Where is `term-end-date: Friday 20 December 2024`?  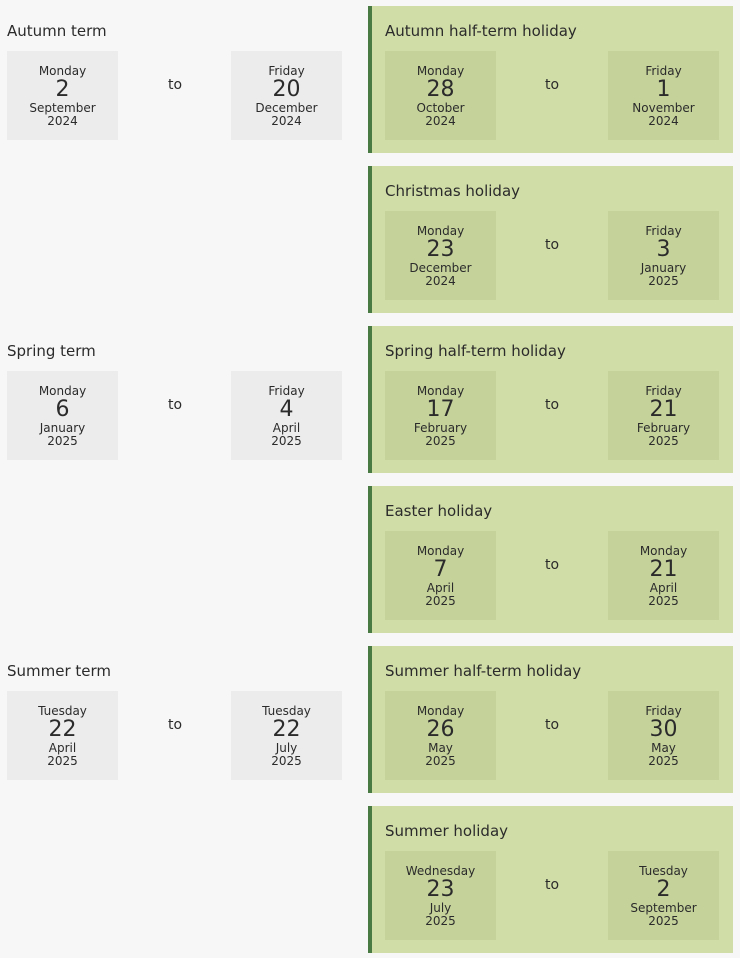 term-end-date: Friday 20 December 2024 is located at coordinates (286, 95).